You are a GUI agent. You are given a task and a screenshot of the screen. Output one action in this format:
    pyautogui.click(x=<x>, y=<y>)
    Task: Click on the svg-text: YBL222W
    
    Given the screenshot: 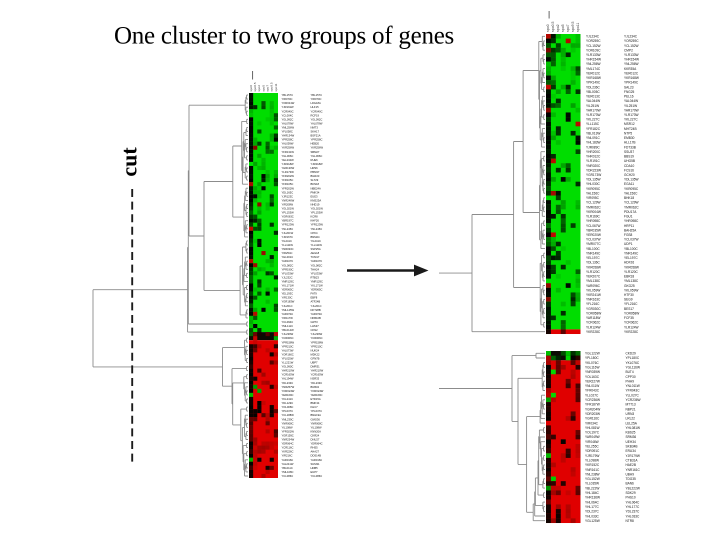 What is the action you would take?
    pyautogui.click(x=592, y=488)
    